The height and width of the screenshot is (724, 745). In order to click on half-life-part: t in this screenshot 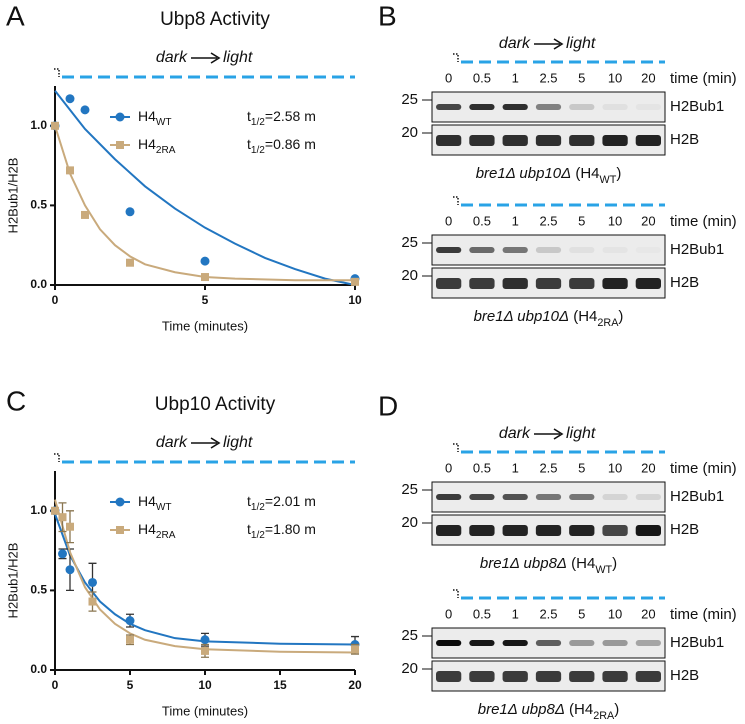, I will do `click(249, 116)`.